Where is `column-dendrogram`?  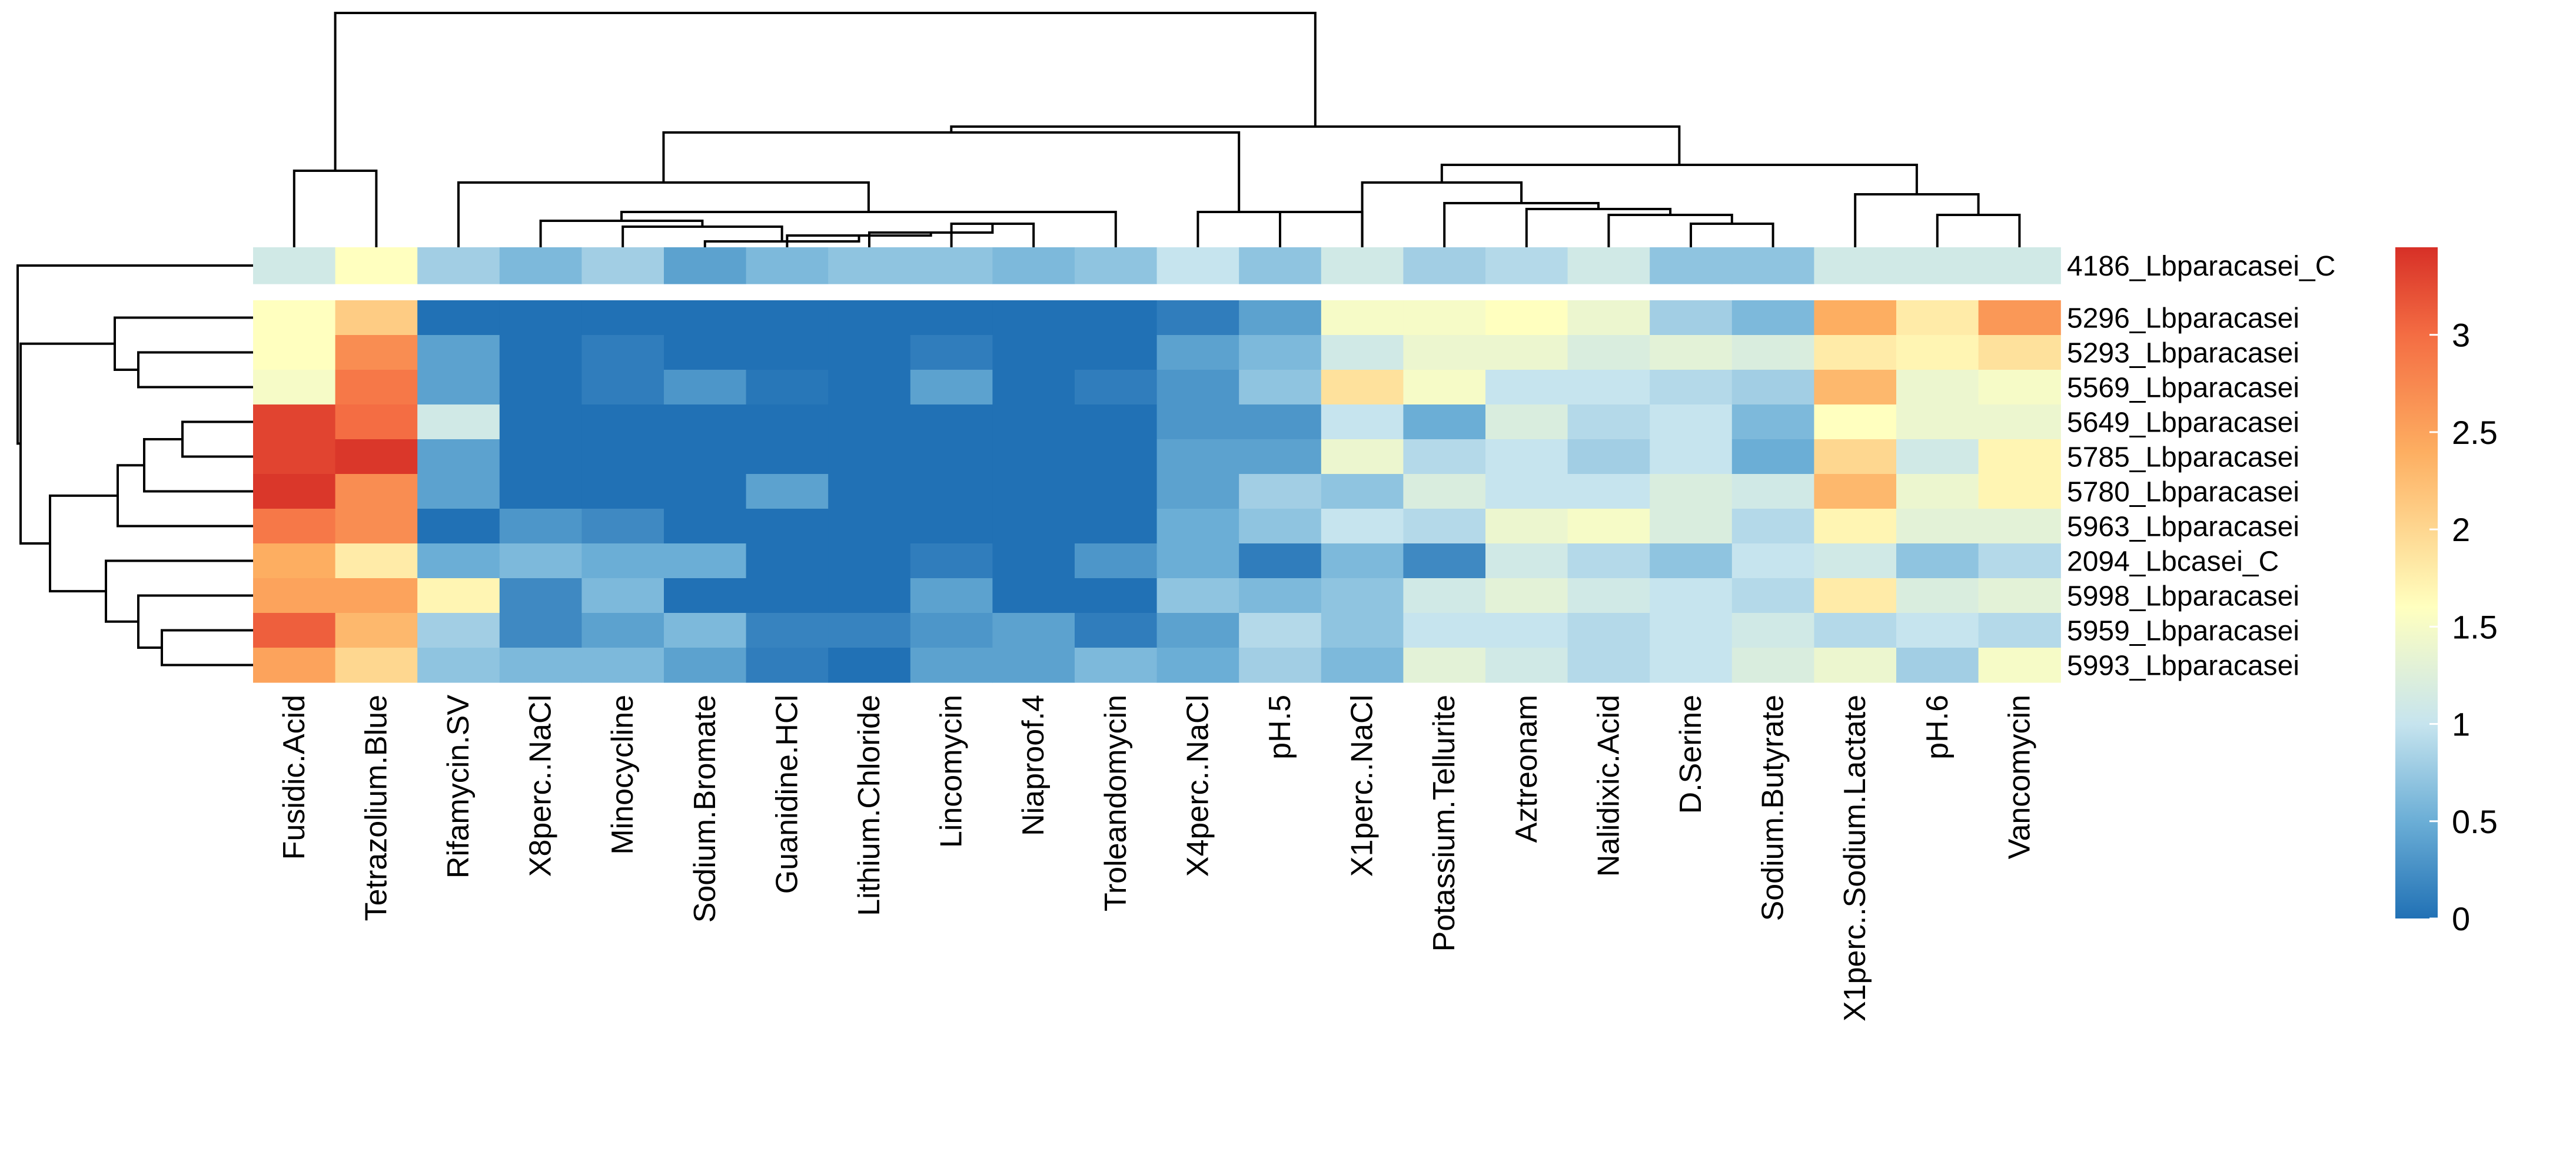
column-dendrogram is located at coordinates (1156, 129).